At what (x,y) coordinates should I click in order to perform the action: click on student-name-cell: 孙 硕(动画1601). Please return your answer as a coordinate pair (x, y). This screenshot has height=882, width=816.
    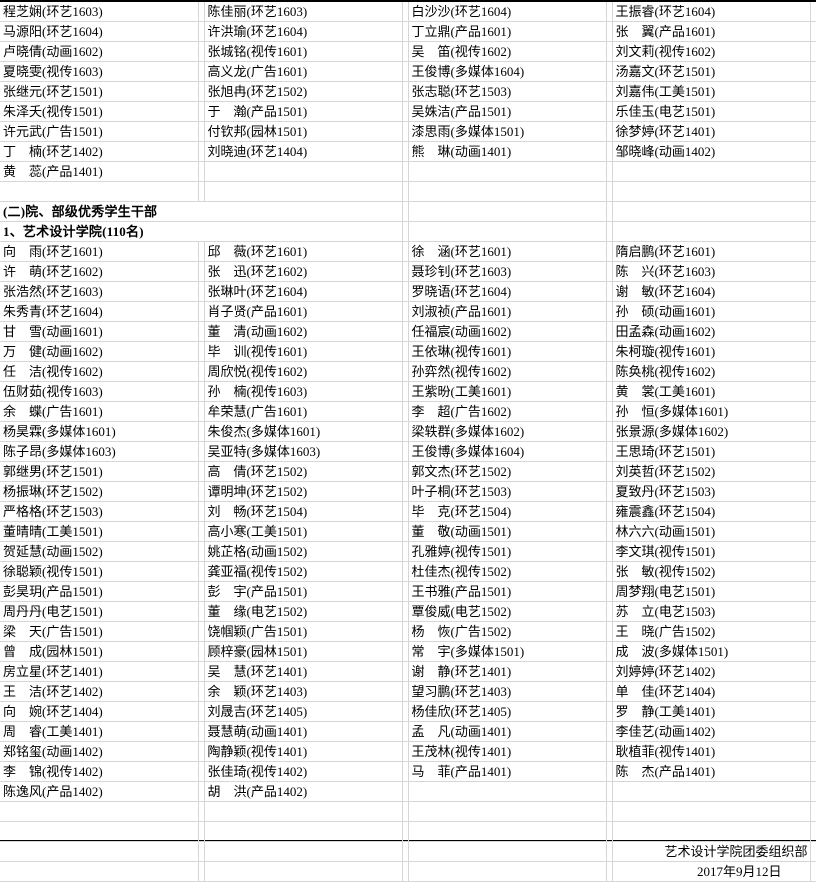
    Looking at the image, I should click on (711, 311).